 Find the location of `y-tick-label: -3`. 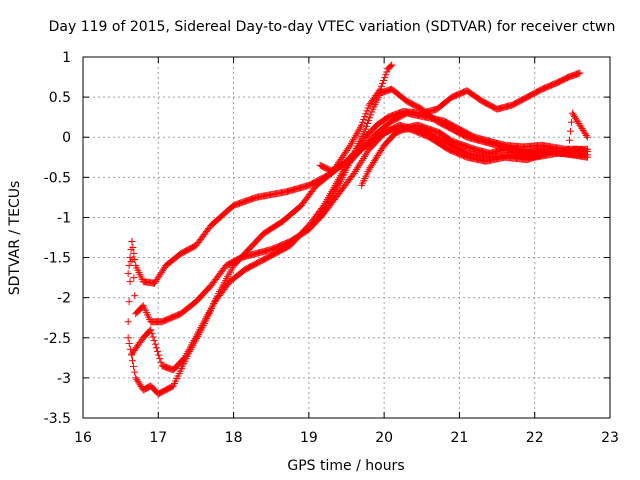

y-tick-label: -3 is located at coordinates (64, 379).